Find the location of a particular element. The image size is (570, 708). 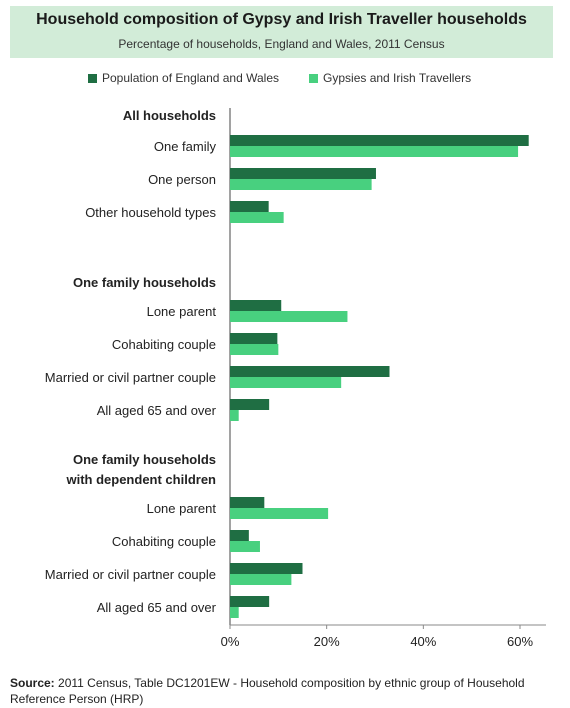

category-label: One person is located at coordinates (182, 179).